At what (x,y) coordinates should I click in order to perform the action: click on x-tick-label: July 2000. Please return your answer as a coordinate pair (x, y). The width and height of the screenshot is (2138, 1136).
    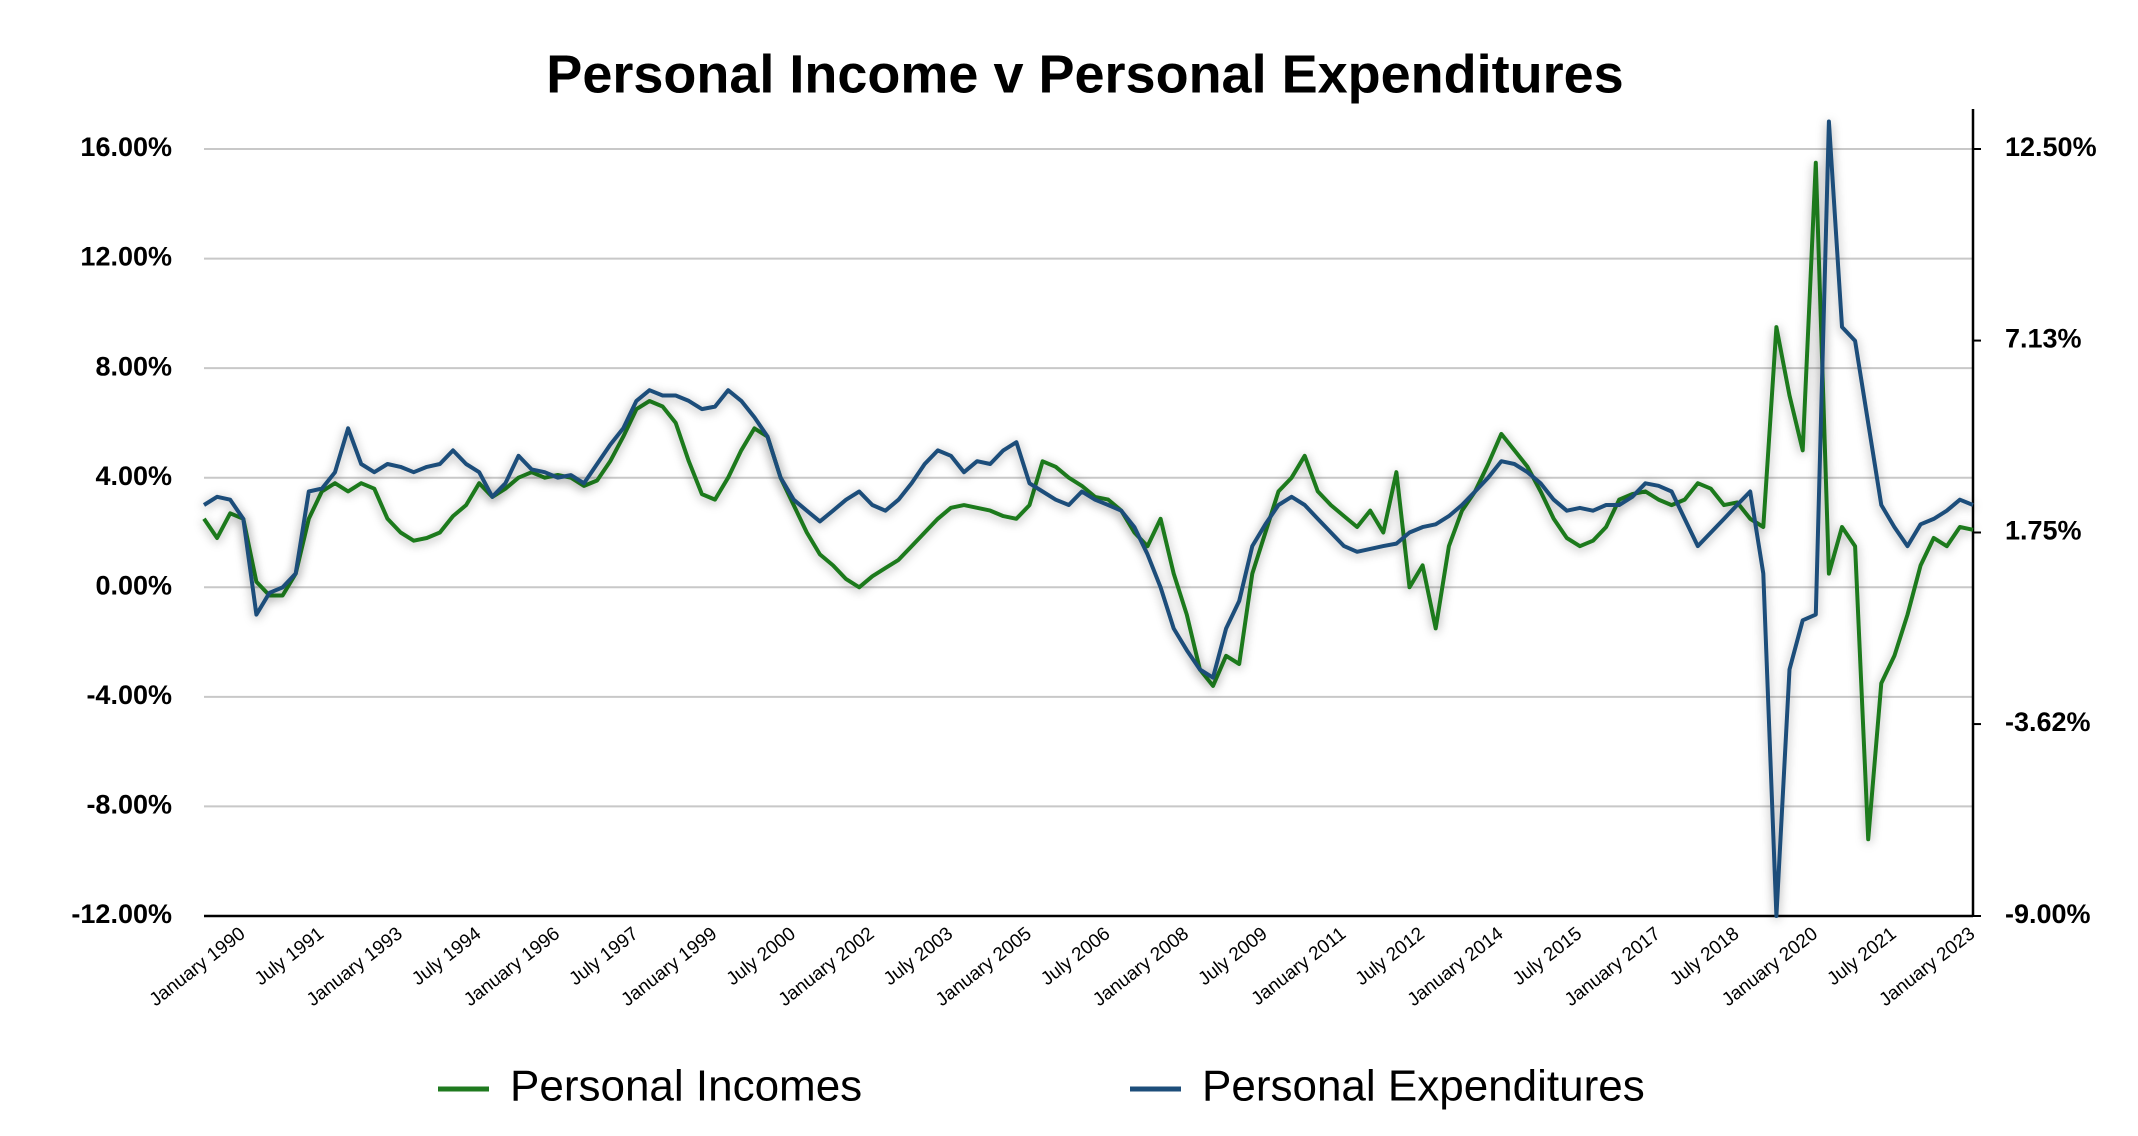
    Looking at the image, I should click on (761, 956).